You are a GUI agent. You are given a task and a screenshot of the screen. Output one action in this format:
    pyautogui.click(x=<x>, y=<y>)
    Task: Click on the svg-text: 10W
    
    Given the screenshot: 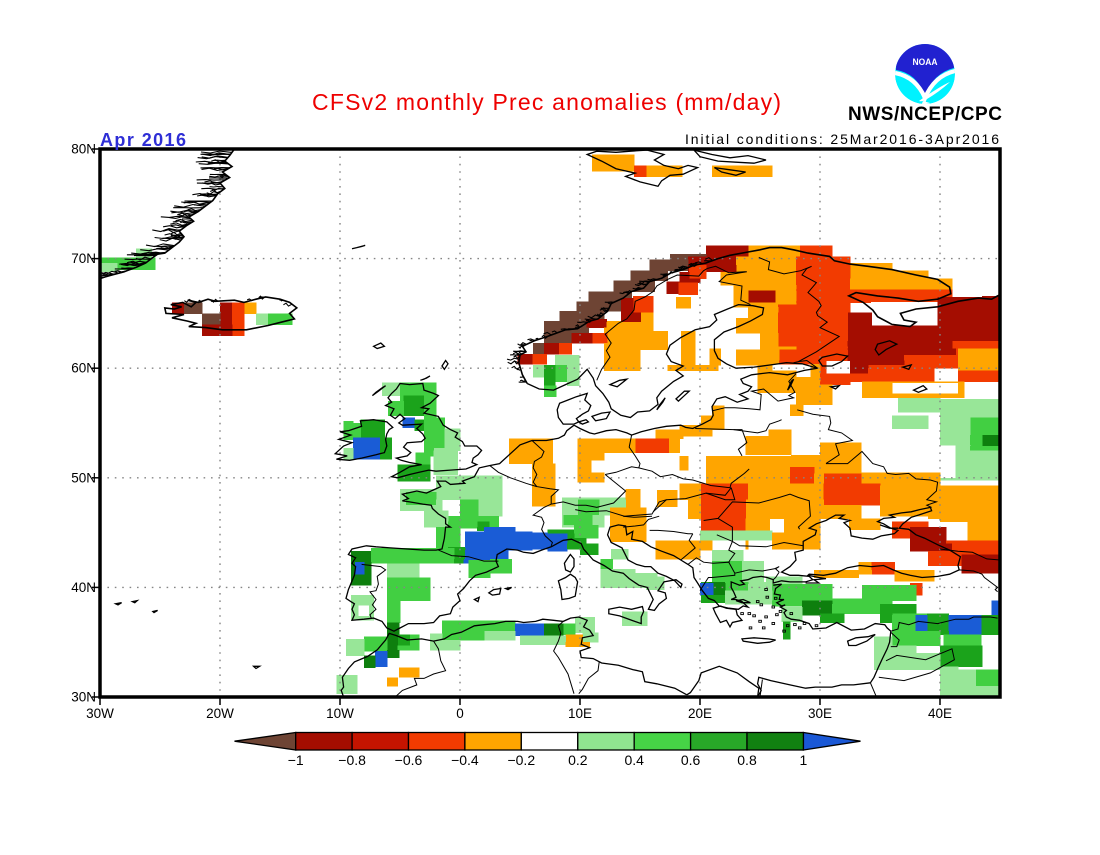 What is the action you would take?
    pyautogui.click(x=340, y=713)
    